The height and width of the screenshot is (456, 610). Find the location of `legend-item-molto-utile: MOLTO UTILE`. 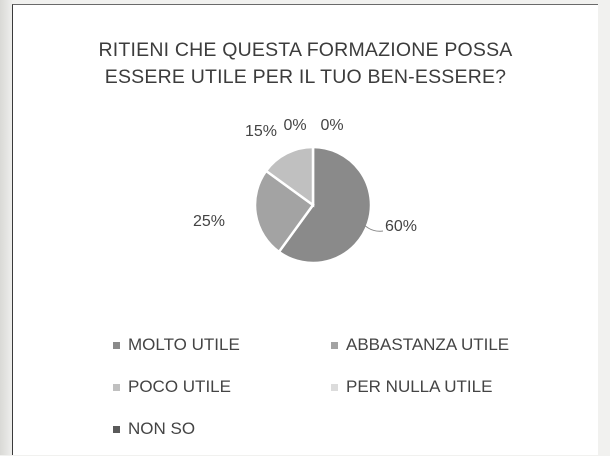

legend-item-molto-utile: MOLTO UTILE is located at coordinates (176, 345).